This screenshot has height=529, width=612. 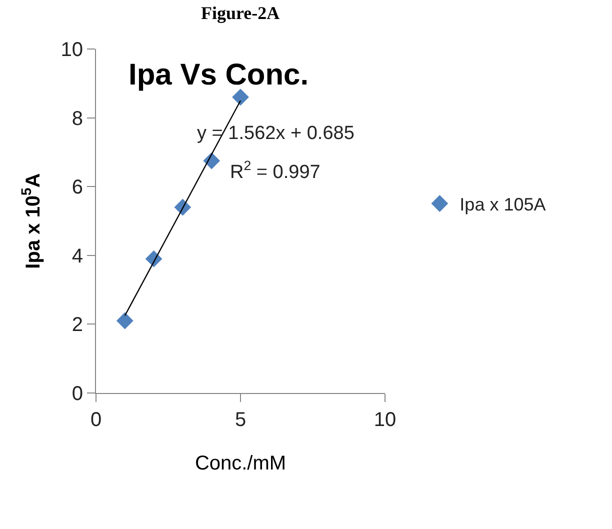 I want to click on y-tick-label: 8, so click(x=77, y=119).